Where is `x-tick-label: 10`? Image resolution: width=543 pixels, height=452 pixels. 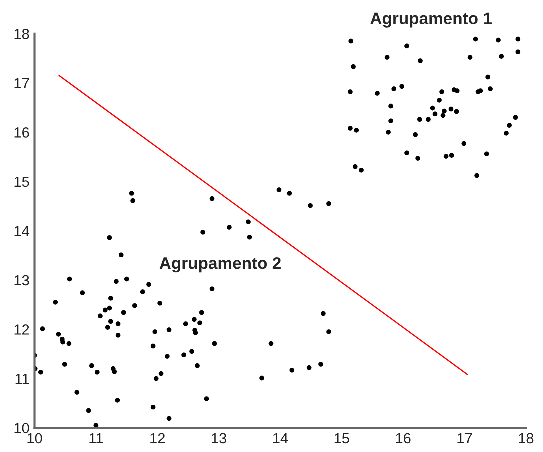
x-tick-label: 10 is located at coordinates (35, 438).